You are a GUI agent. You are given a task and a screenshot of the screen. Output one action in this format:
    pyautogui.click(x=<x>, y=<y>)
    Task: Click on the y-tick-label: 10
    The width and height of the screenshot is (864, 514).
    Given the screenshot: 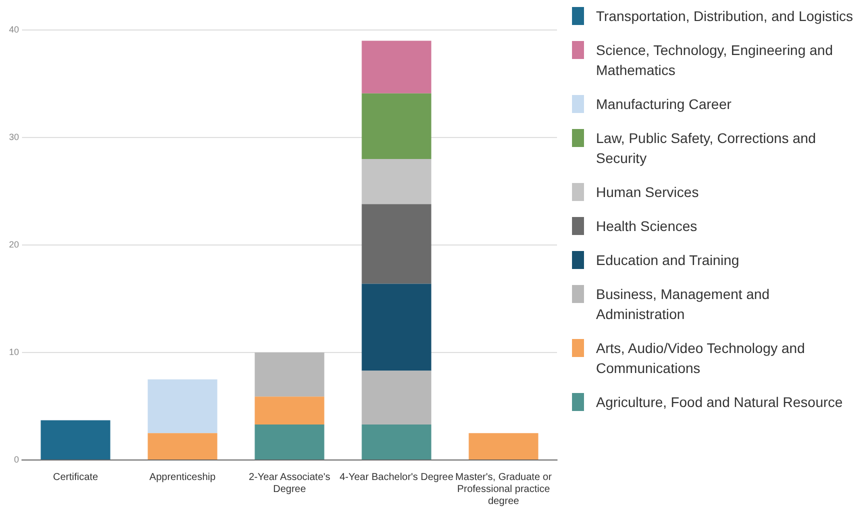 What is the action you would take?
    pyautogui.click(x=14, y=351)
    